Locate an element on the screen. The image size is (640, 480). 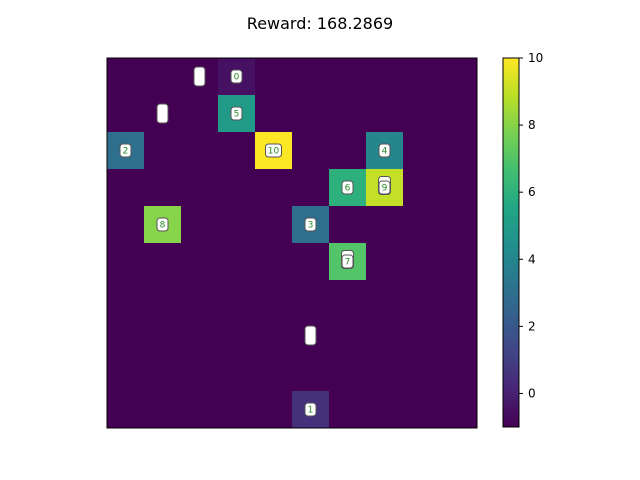
reward-label: 10 is located at coordinates (274, 152).